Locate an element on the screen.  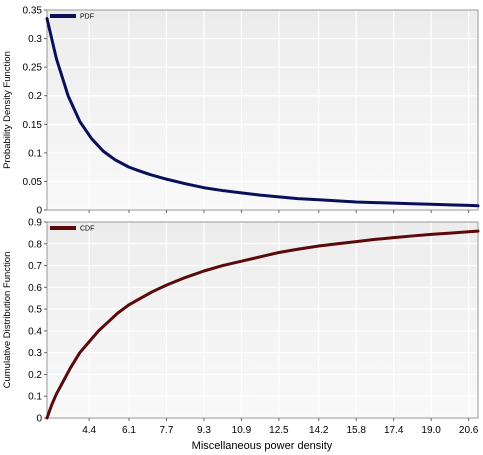
cdf-legend-label: CDF is located at coordinates (87, 229).